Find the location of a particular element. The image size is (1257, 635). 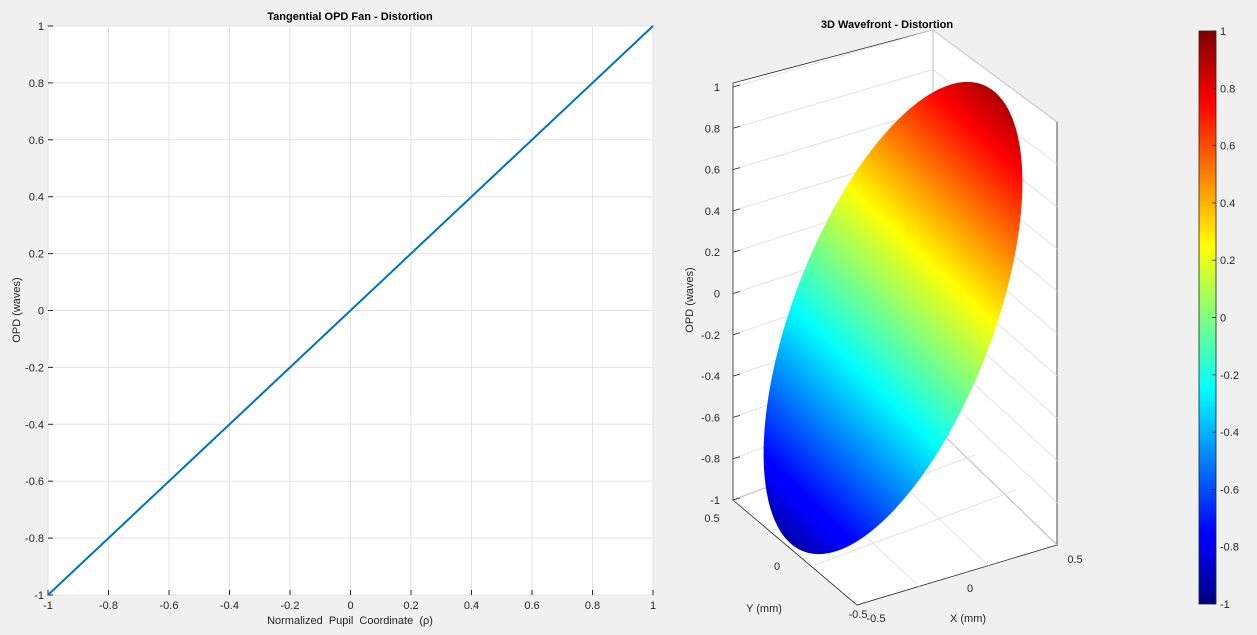

opd-fan-x-tick-label: 0.4 is located at coordinates (471, 606).